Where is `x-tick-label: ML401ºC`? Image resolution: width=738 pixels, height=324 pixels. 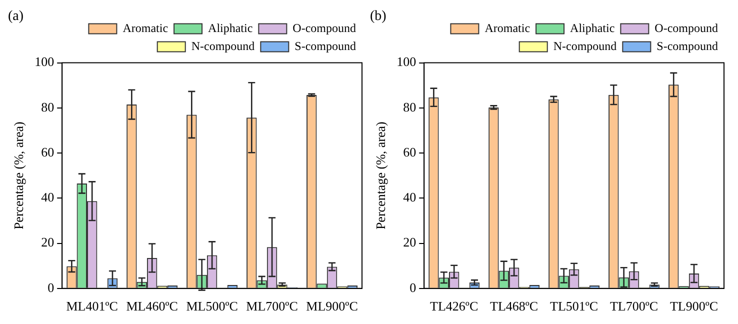 x-tick-label: ML401ºC is located at coordinates (92, 306).